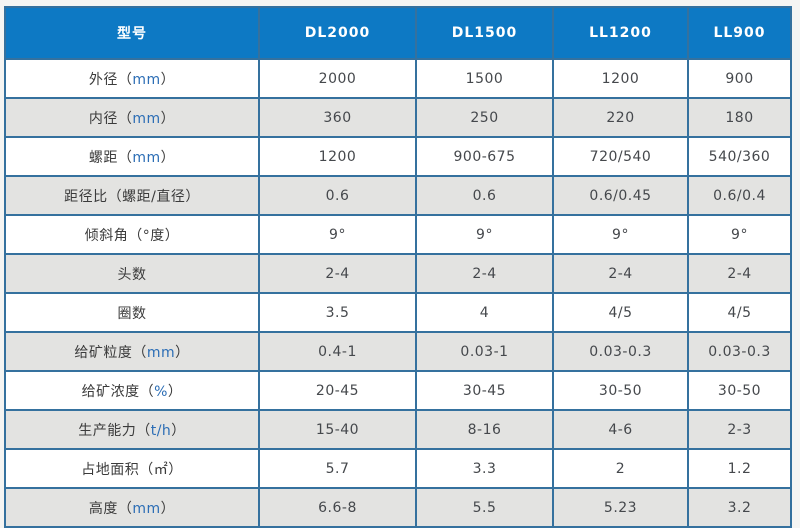  What do you see at coordinates (337, 312) in the screenshot?
I see `value-cell: 3.5` at bounding box center [337, 312].